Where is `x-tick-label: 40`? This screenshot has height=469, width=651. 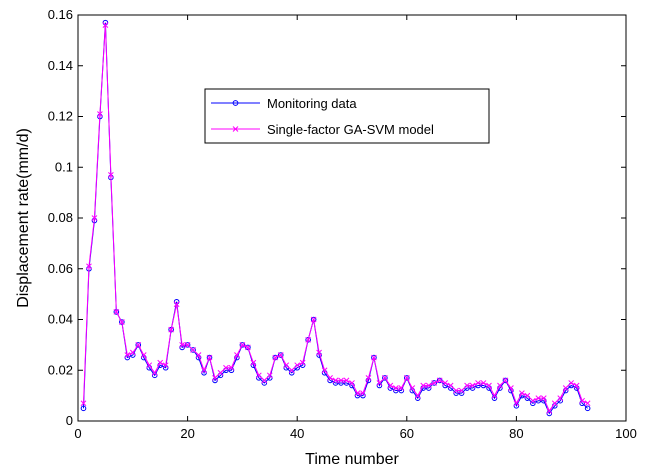
x-tick-label: 40 is located at coordinates (297, 433).